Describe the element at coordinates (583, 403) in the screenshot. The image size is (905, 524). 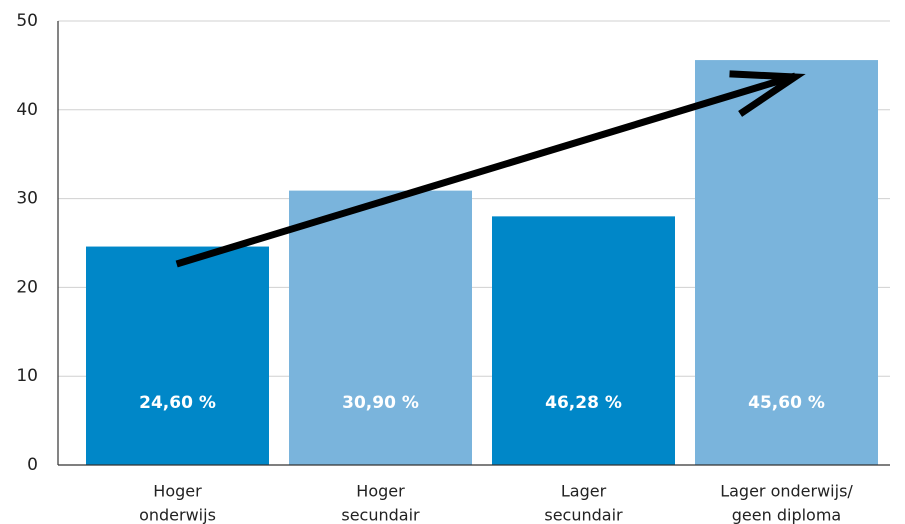
I see `bar-label: 46,28 %` at that location.